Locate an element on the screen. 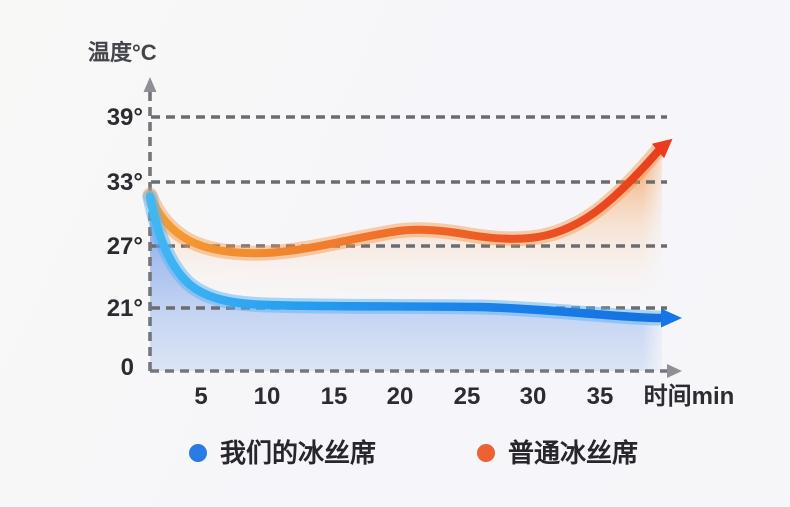  x-tick-30: 30 is located at coordinates (533, 396).